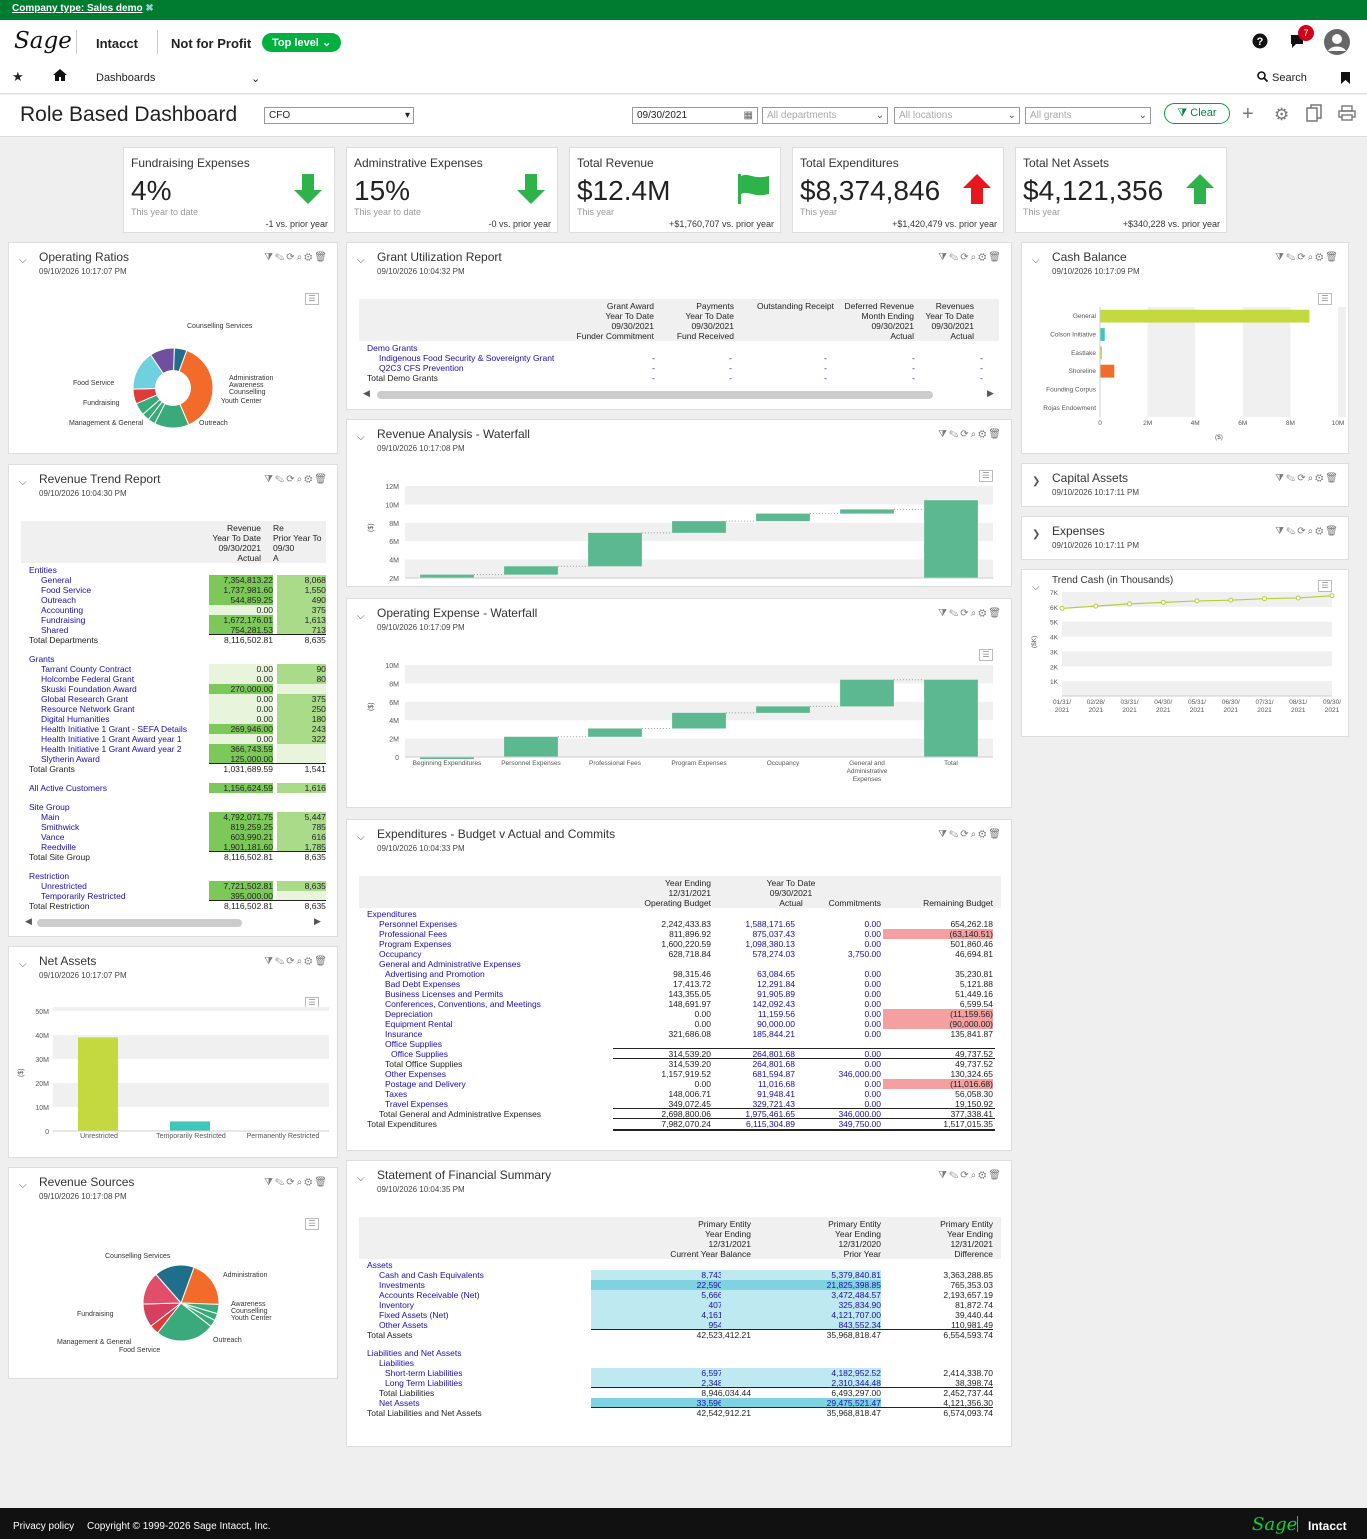 This screenshot has width=1367, height=1539. Describe the element at coordinates (396, 1305) in the screenshot. I see `table-row-label: Inventory` at that location.